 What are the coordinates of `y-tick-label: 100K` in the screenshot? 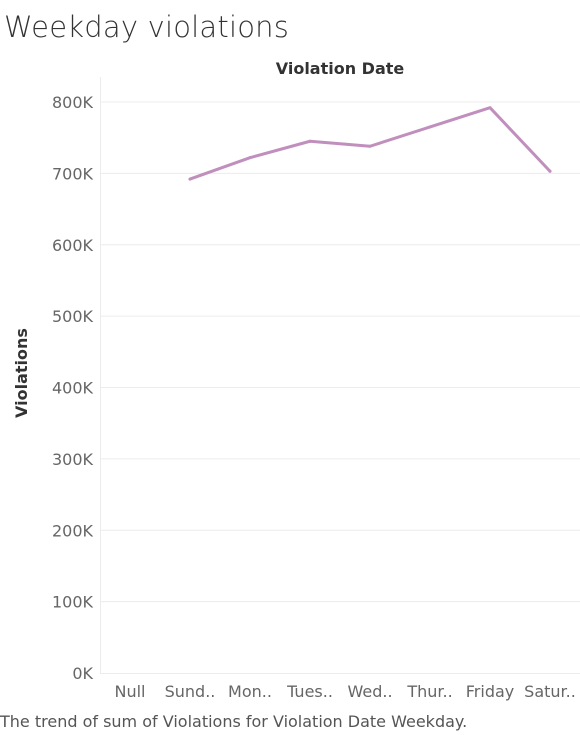 It's located at (73, 602).